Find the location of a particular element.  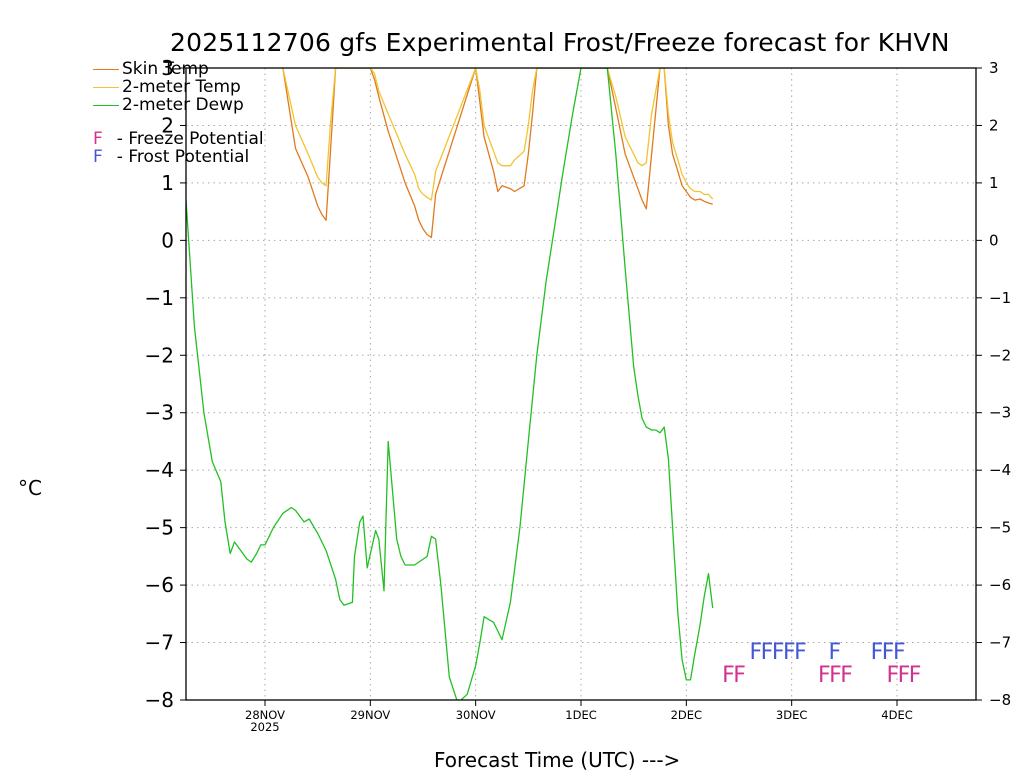

y-tick-label-left: 1 is located at coordinates (167, 183).